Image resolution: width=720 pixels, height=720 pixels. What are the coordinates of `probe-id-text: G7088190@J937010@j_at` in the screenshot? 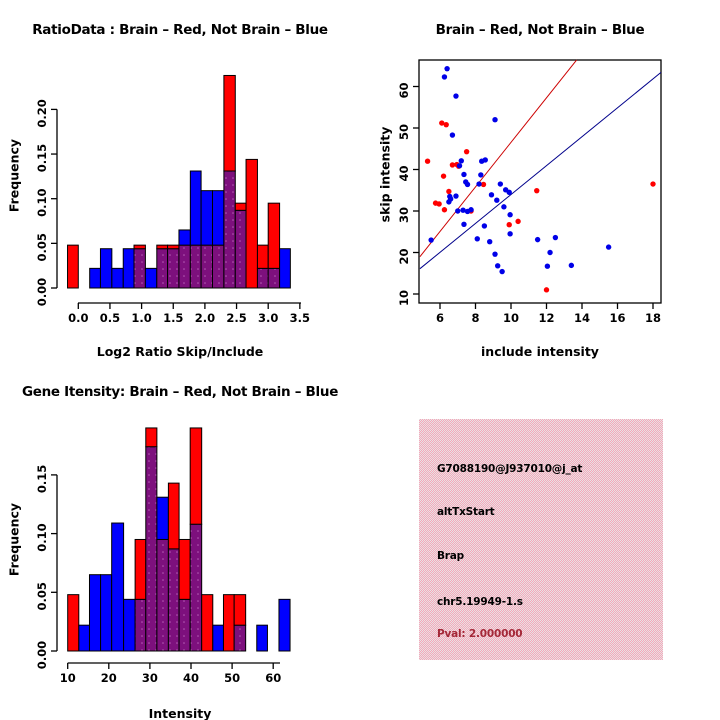 It's located at (510, 469).